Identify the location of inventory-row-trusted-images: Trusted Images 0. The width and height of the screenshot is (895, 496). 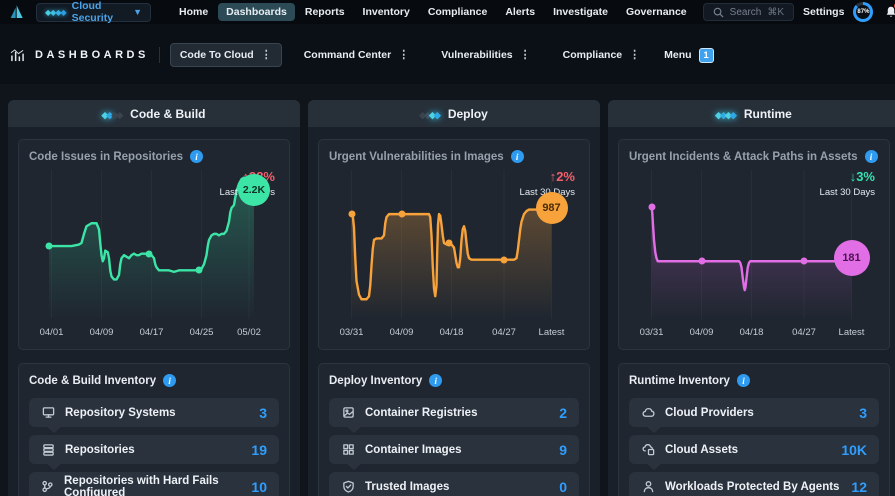
(454, 484).